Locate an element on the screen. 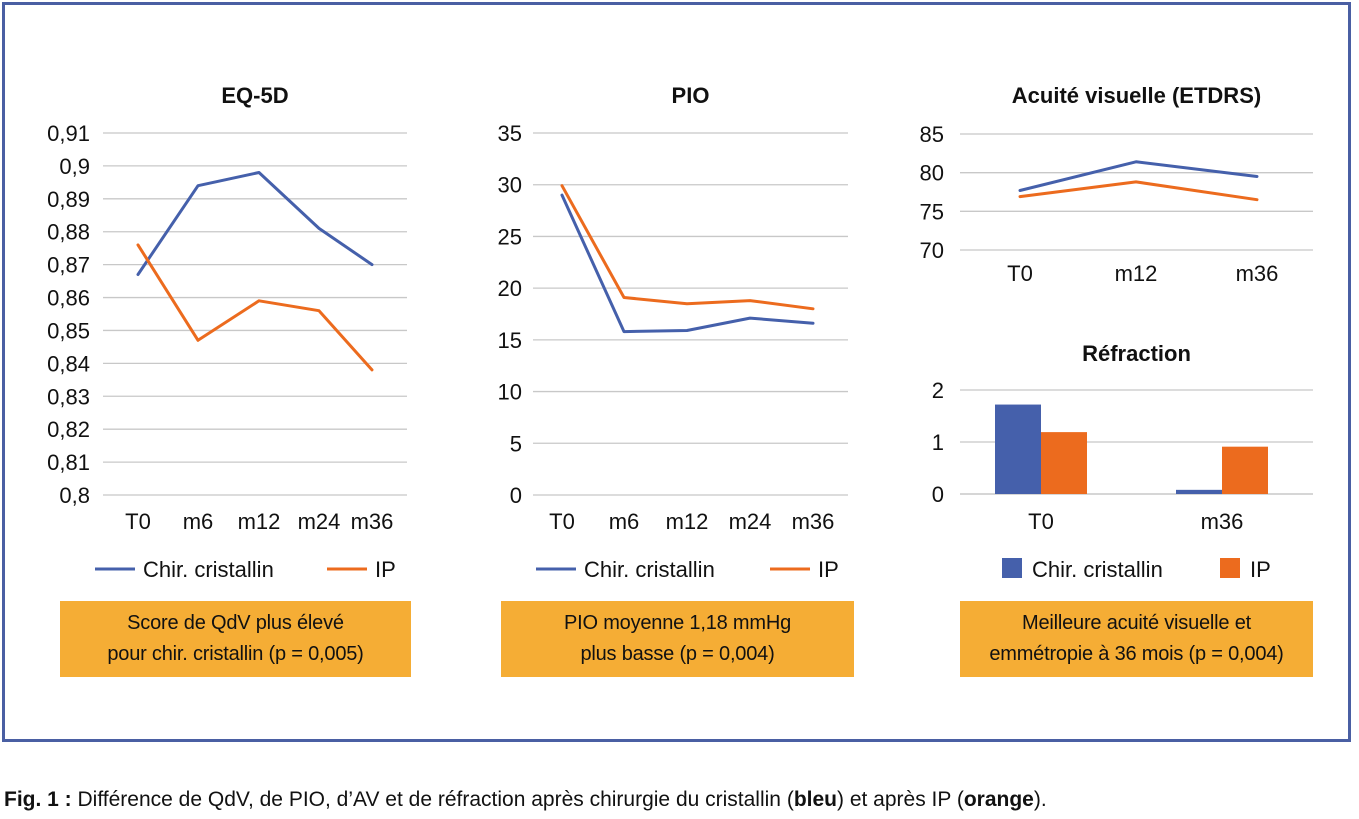 This screenshot has height=819, width=1359. refraction-bar-chir-cristallin-m36 is located at coordinates (1199, 491).